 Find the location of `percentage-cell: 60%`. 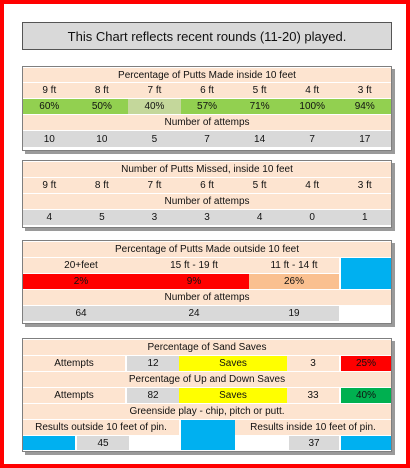

percentage-cell: 60% is located at coordinates (49, 106).